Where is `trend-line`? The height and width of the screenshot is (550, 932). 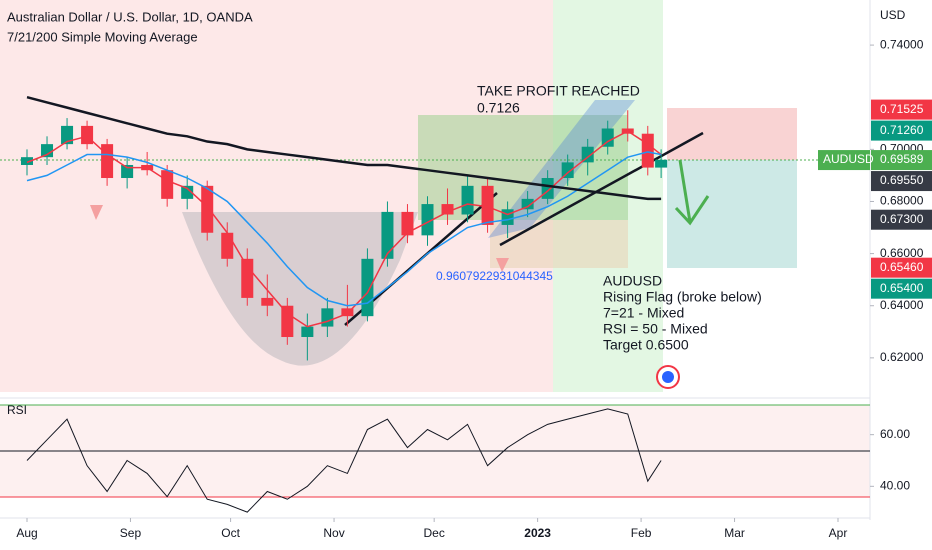
trend-line is located at coordinates (601, 189).